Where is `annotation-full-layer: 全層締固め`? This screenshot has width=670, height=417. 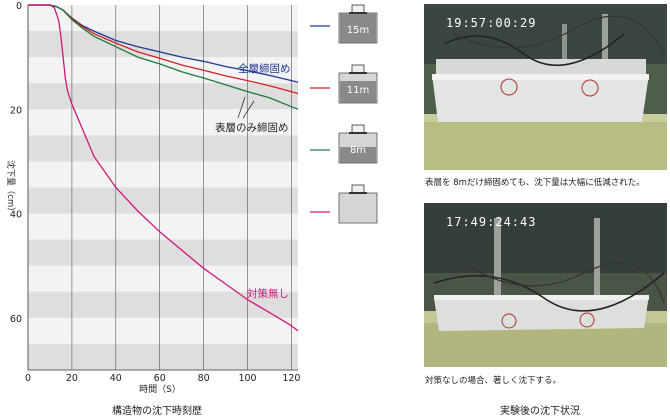 annotation-full-layer: 全層締固め is located at coordinates (264, 68).